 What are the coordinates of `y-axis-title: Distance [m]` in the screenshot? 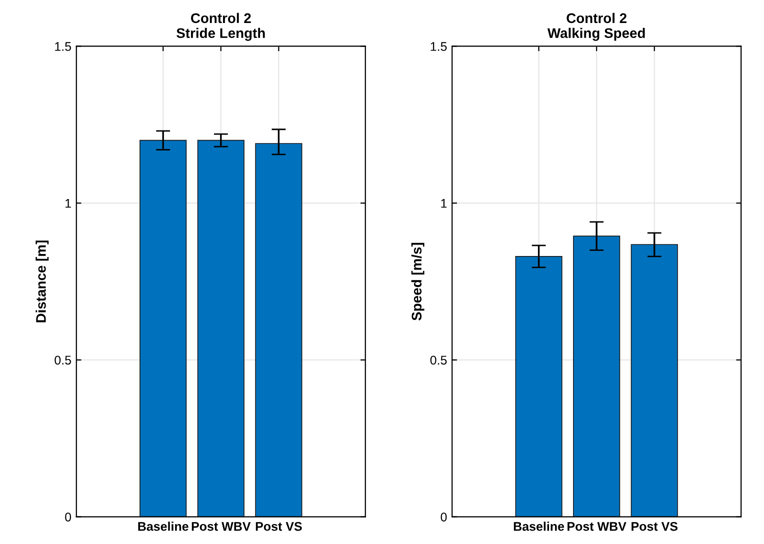 It's located at (42, 281).